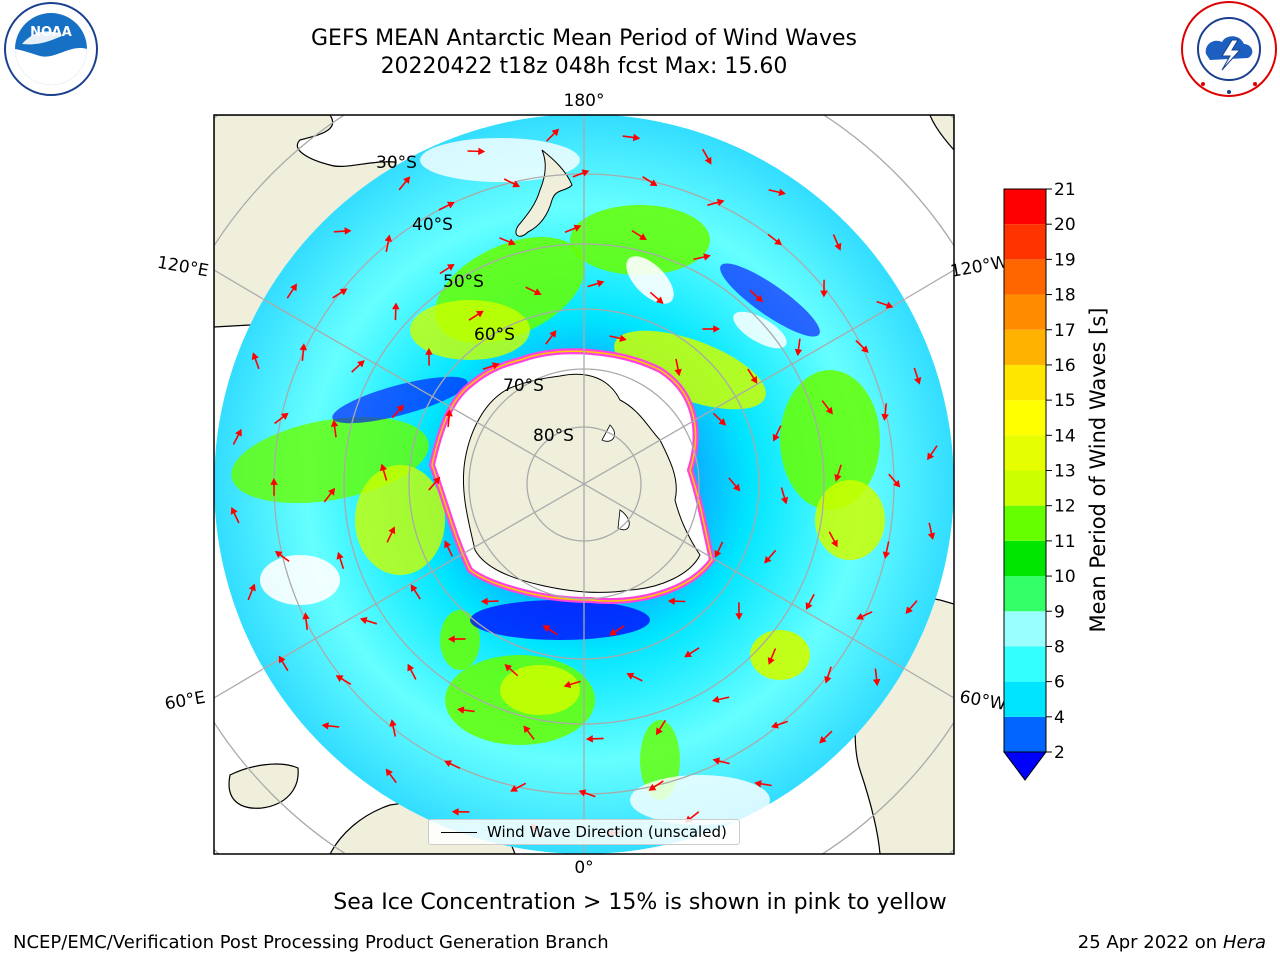 Image resolution: width=1280 pixels, height=960 pixels. What do you see at coordinates (584, 66) in the screenshot?
I see `chart-subtitle: 20220422 t18z 048h fcst Max: 15.60` at bounding box center [584, 66].